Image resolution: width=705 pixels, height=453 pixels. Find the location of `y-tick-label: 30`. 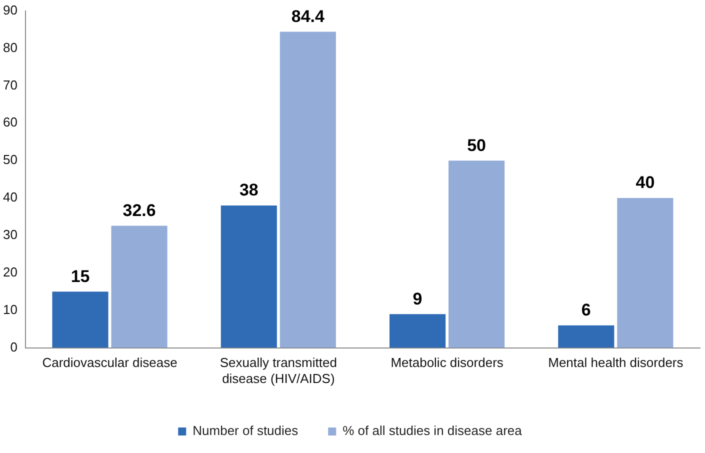

y-tick-label: 30 is located at coordinates (10, 234).